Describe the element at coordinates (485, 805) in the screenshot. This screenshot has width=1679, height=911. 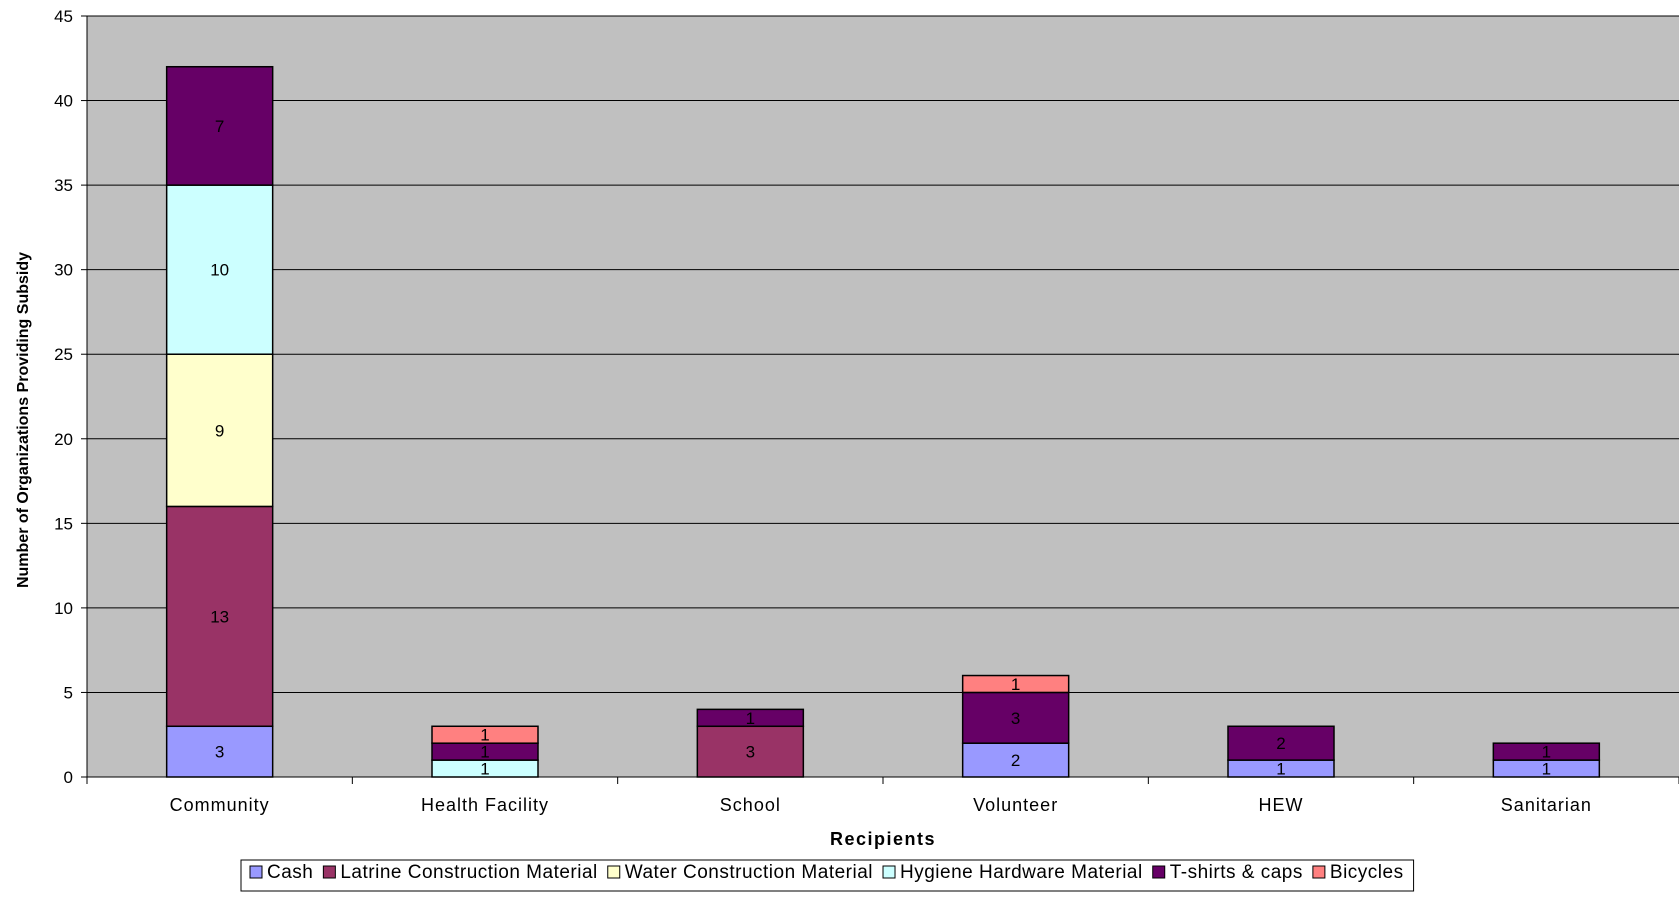
I see `x-category-label: Health Facility` at that location.